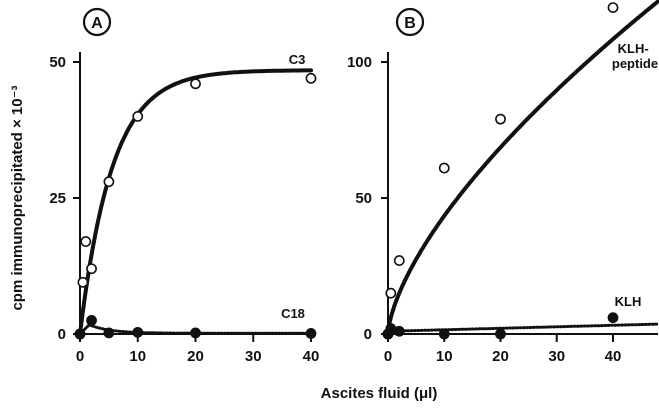 This screenshot has width=659, height=410. I want to click on panel-a-x-ticks: 0 10 20 30 40, so click(198, 349).